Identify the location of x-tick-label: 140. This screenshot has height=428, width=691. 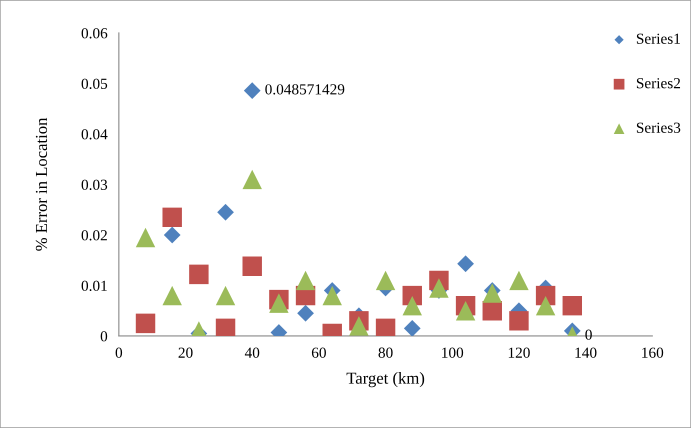
(586, 353).